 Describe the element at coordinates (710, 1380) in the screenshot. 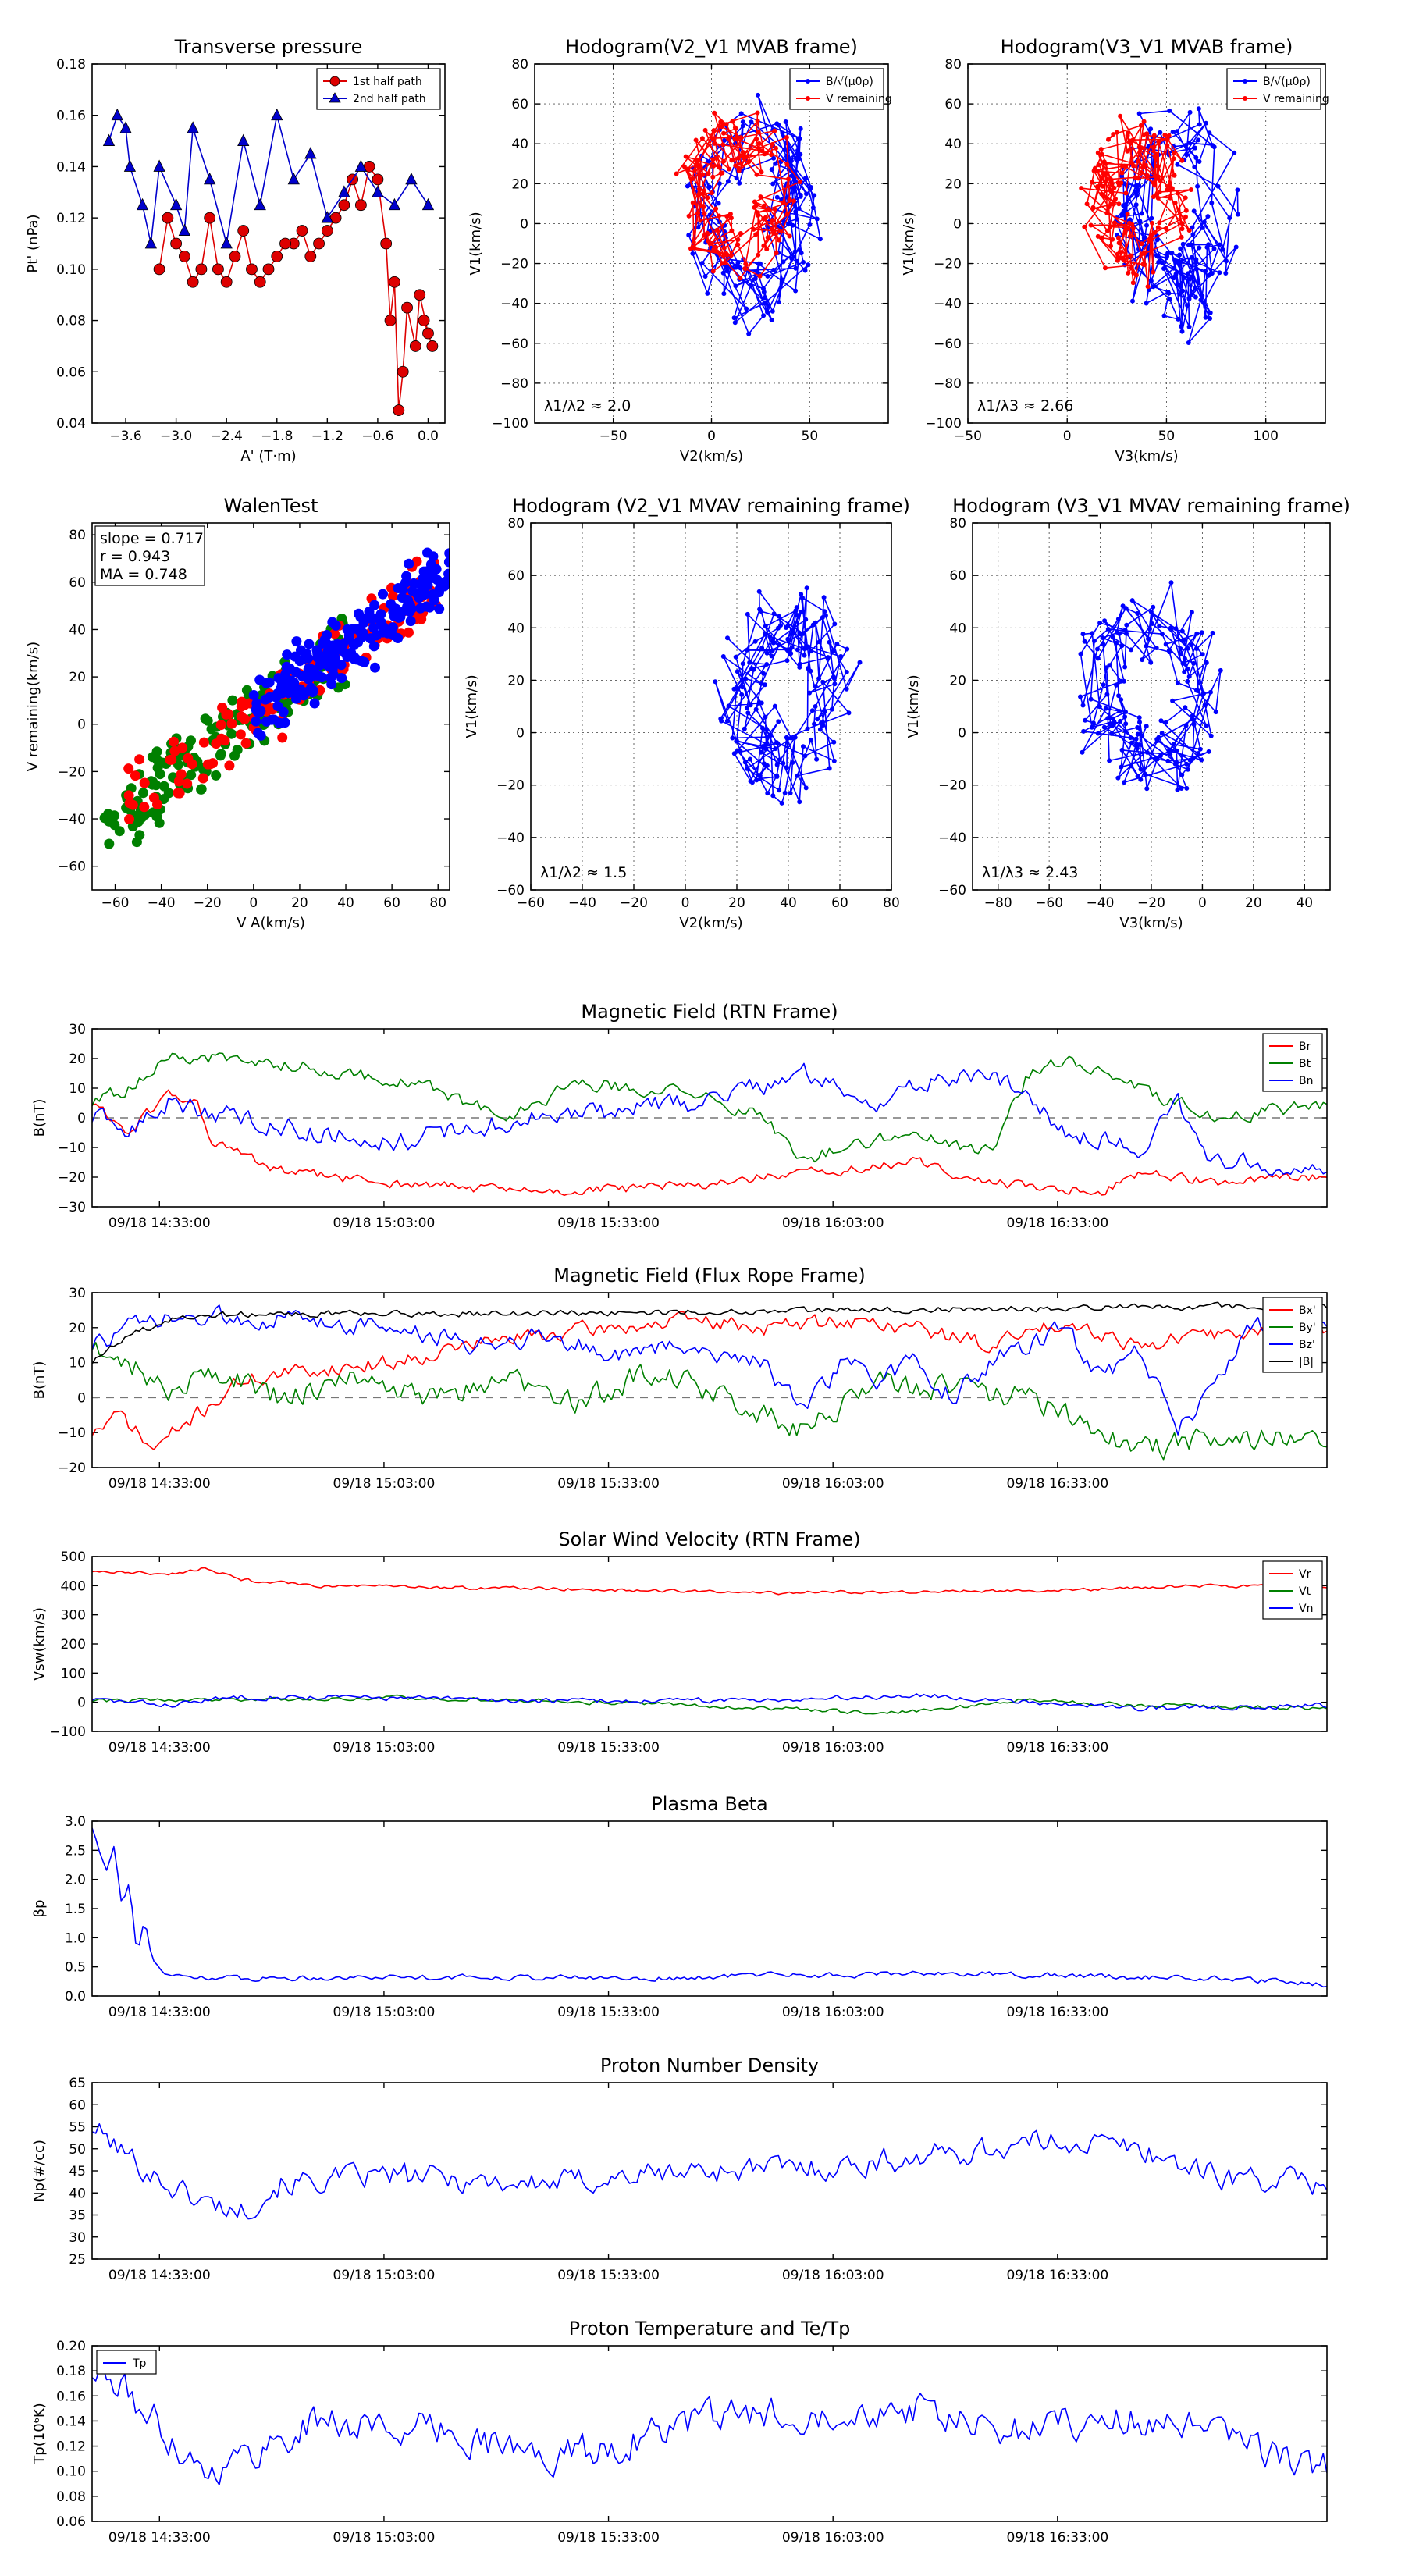

I see `bFR-frame` at that location.